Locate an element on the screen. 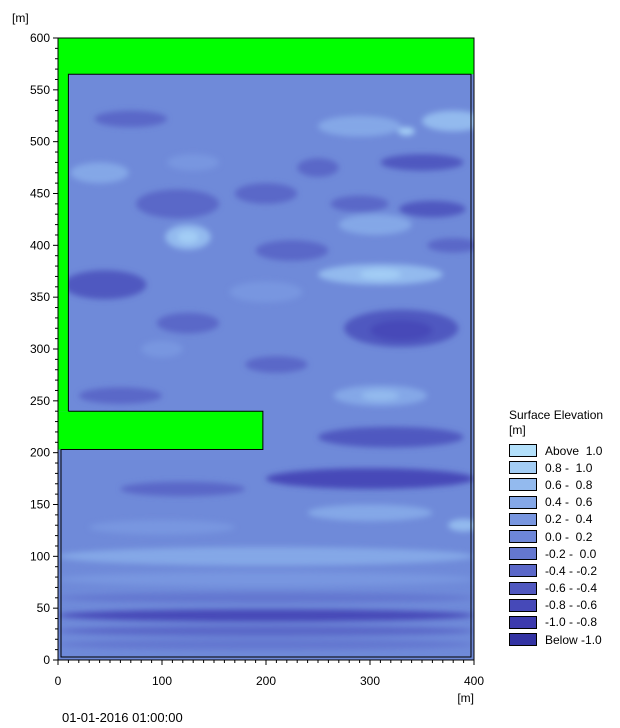 The width and height of the screenshot is (620, 728). y-axis-label: [m] is located at coordinates (20, 18).